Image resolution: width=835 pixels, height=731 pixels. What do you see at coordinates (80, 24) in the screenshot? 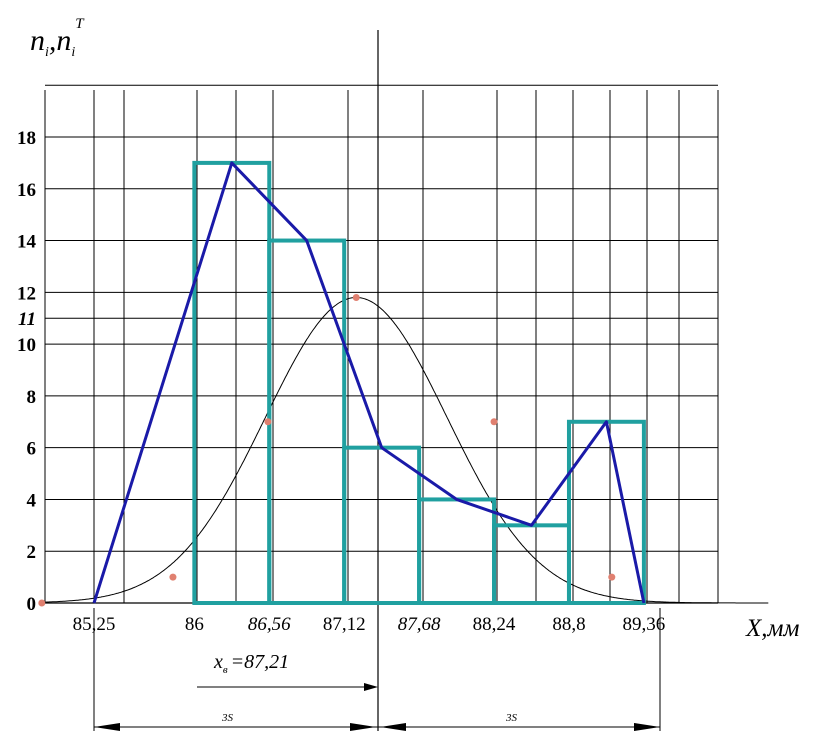
I see `y-label-sup: T` at bounding box center [80, 24].